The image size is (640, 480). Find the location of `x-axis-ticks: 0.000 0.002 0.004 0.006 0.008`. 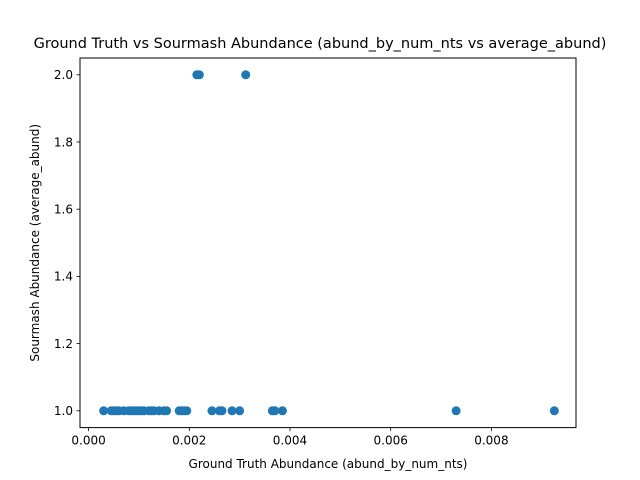

x-axis-ticks: 0.000 0.002 0.004 0.006 0.008 is located at coordinates (290, 437).